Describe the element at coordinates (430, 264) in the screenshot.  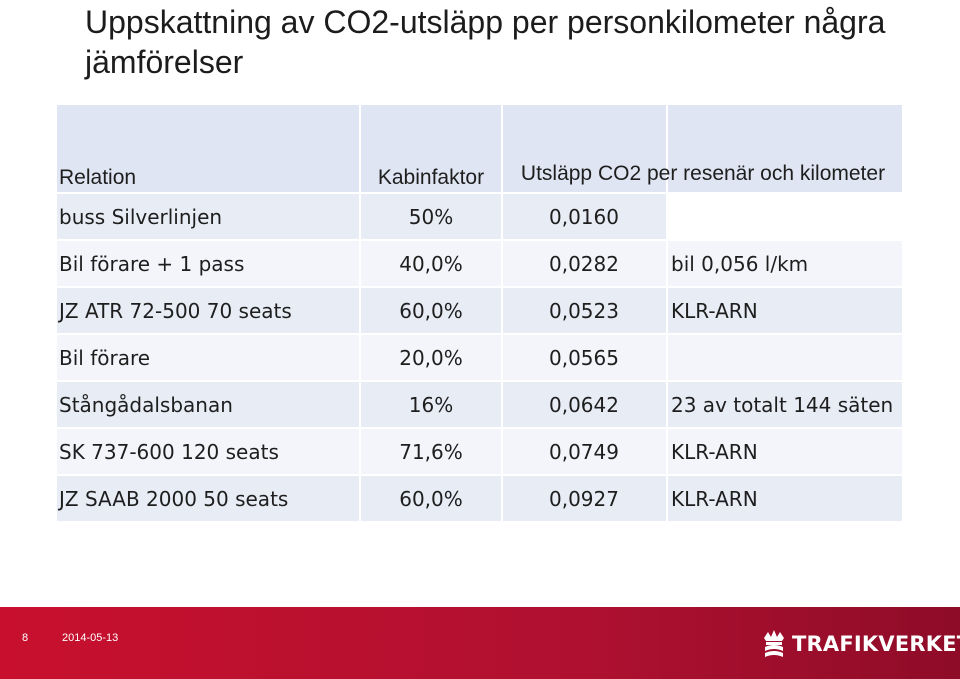
I see `cell-kabinfaktor: 40,0%` at that location.